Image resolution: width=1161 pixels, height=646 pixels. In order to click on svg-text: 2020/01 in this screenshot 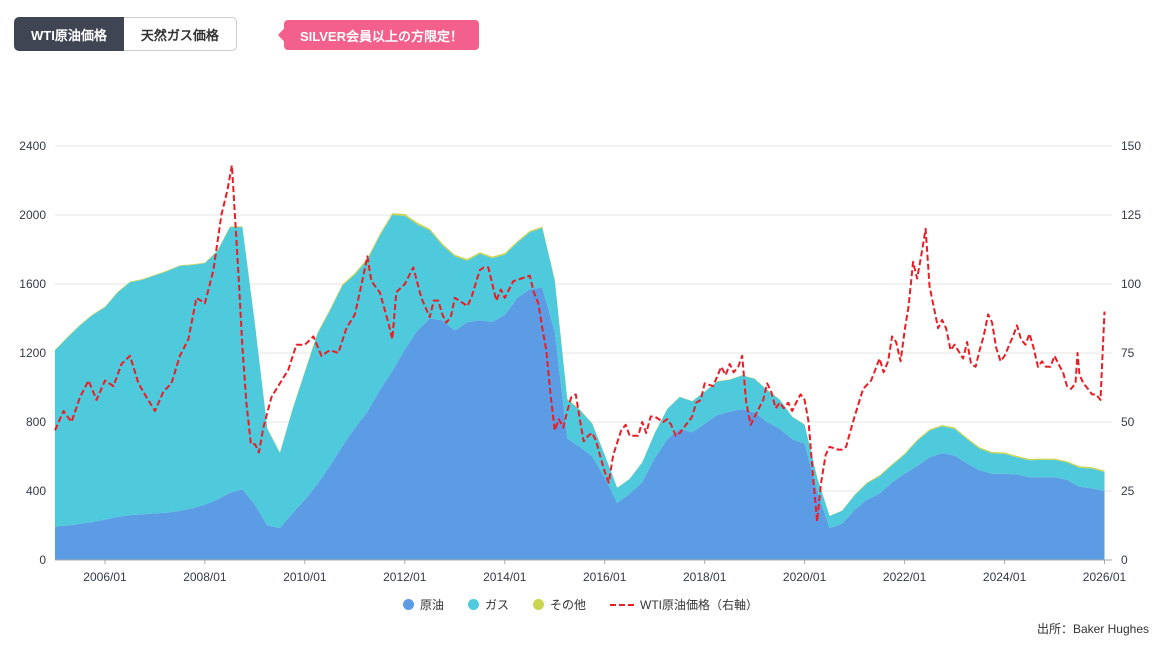, I will do `click(805, 577)`.